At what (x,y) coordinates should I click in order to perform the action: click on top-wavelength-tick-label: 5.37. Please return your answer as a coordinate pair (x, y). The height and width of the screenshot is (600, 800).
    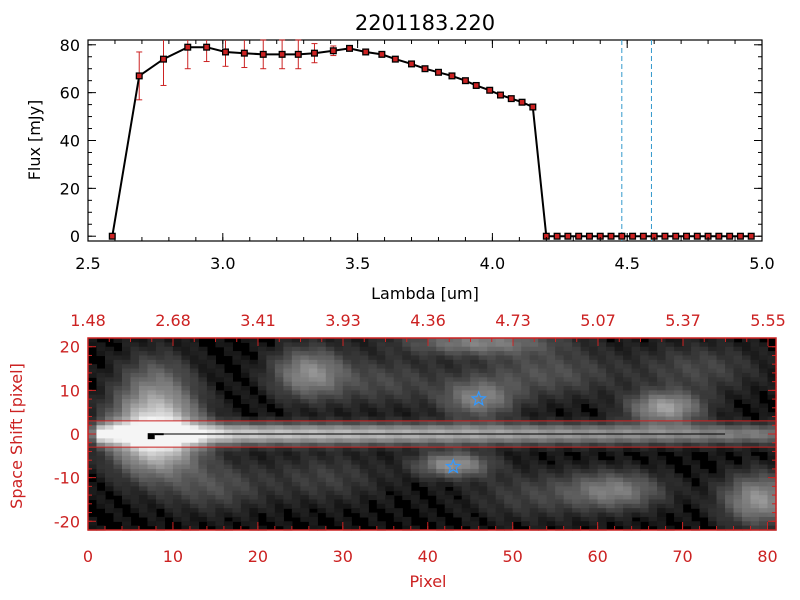
    Looking at the image, I should click on (683, 320).